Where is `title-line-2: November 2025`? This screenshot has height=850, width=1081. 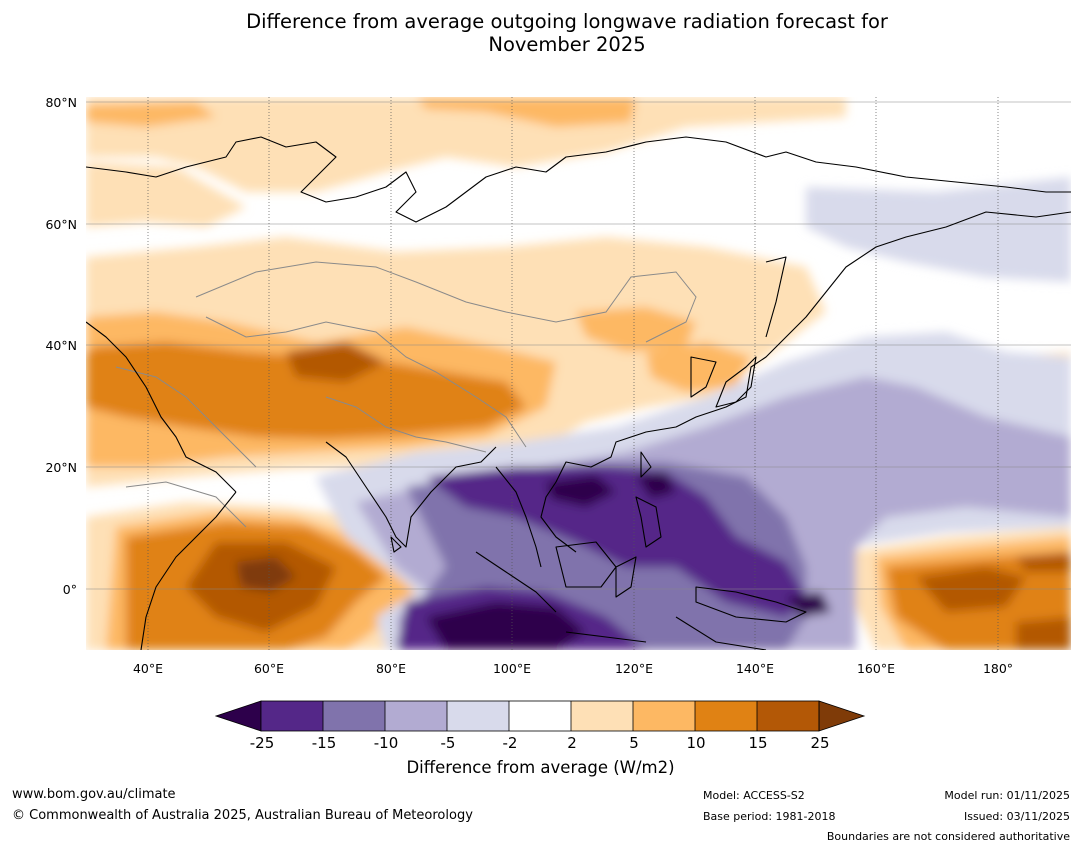
title-line-2: November 2025 is located at coordinates (567, 44).